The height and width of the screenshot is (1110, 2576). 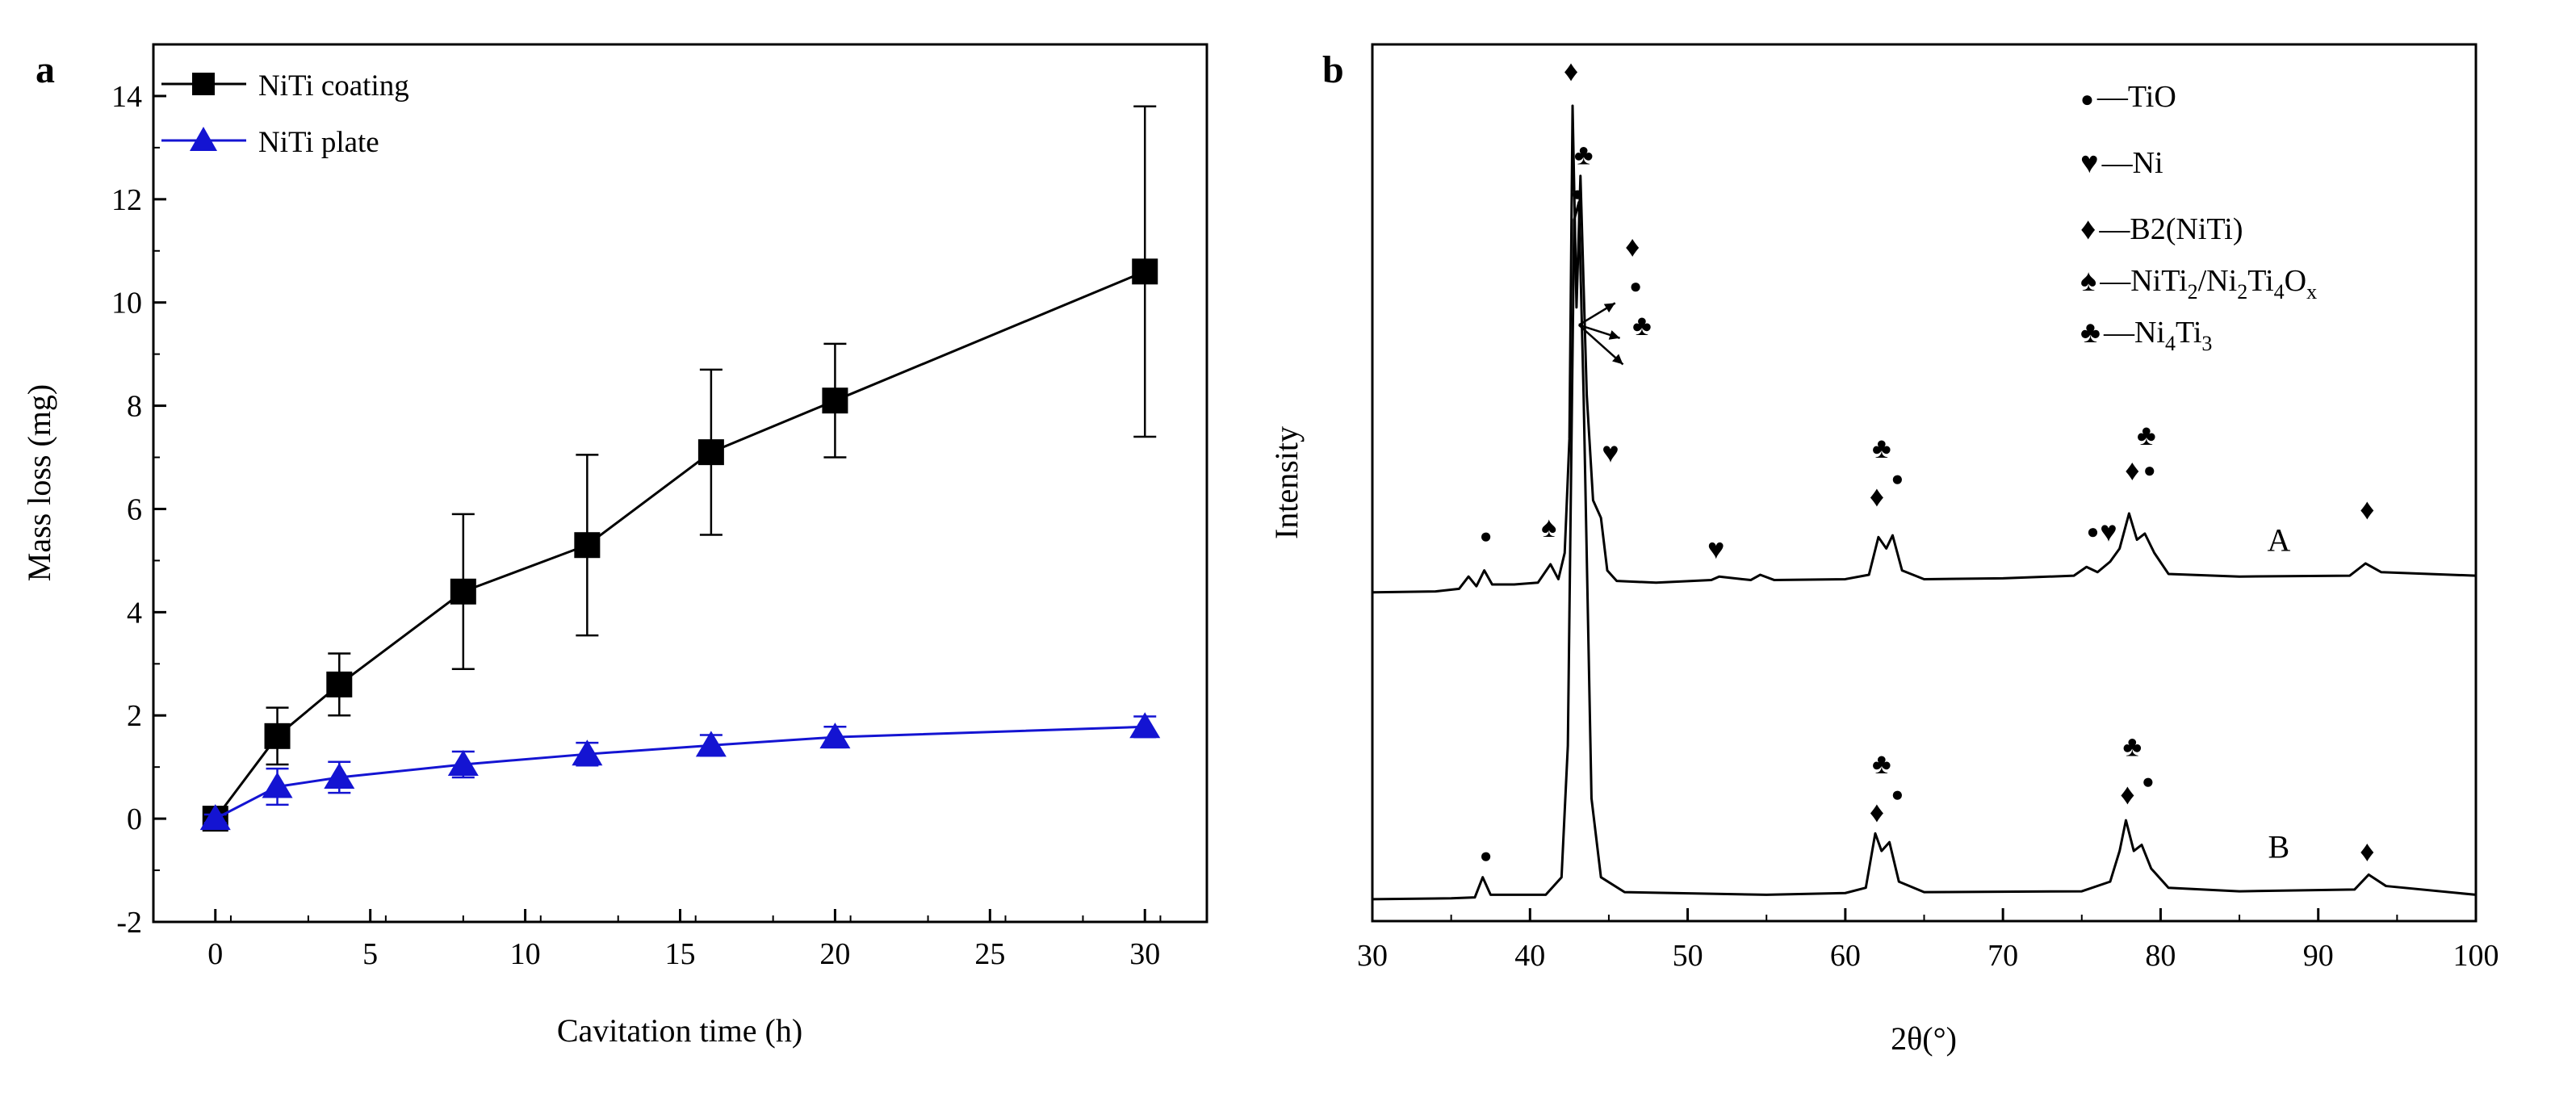 I want to click on legend-ni: ♥ —Ni, so click(x=2121, y=163).